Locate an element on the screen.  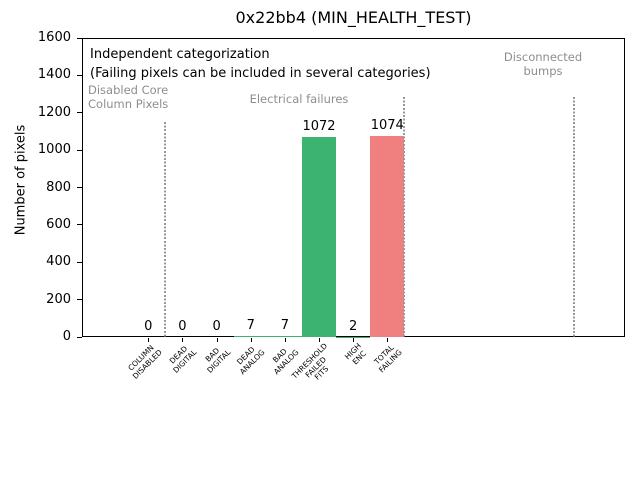
x-tick-label: TOTAL FAILING is located at coordinates (387, 359).